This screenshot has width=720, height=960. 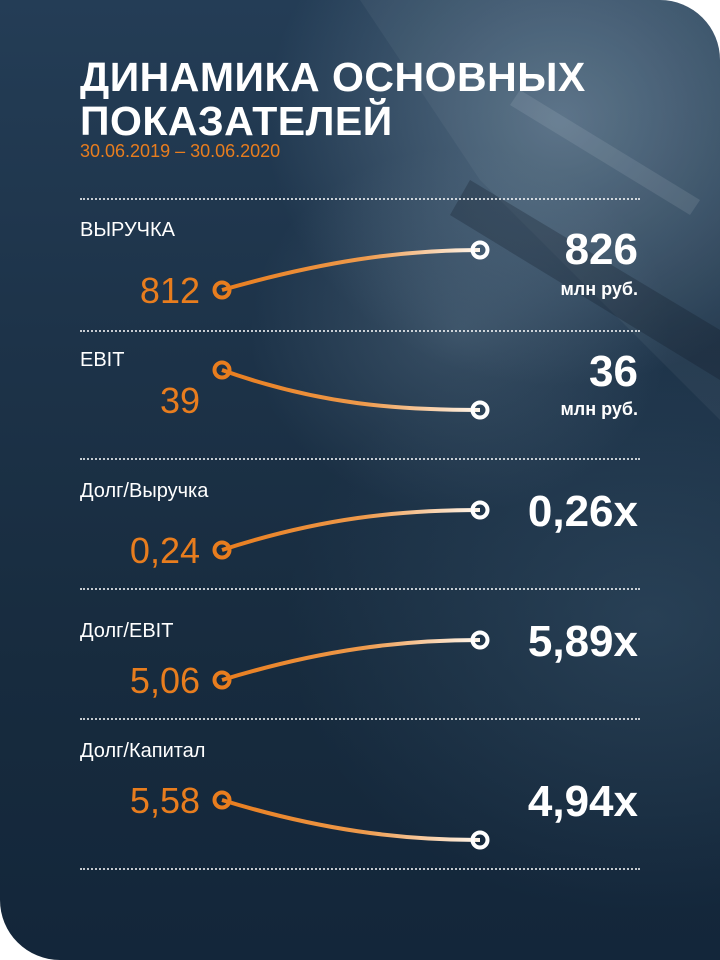 What do you see at coordinates (180, 151) in the screenshot?
I see `period-label: 30.06.2019 – 30.06.2020` at bounding box center [180, 151].